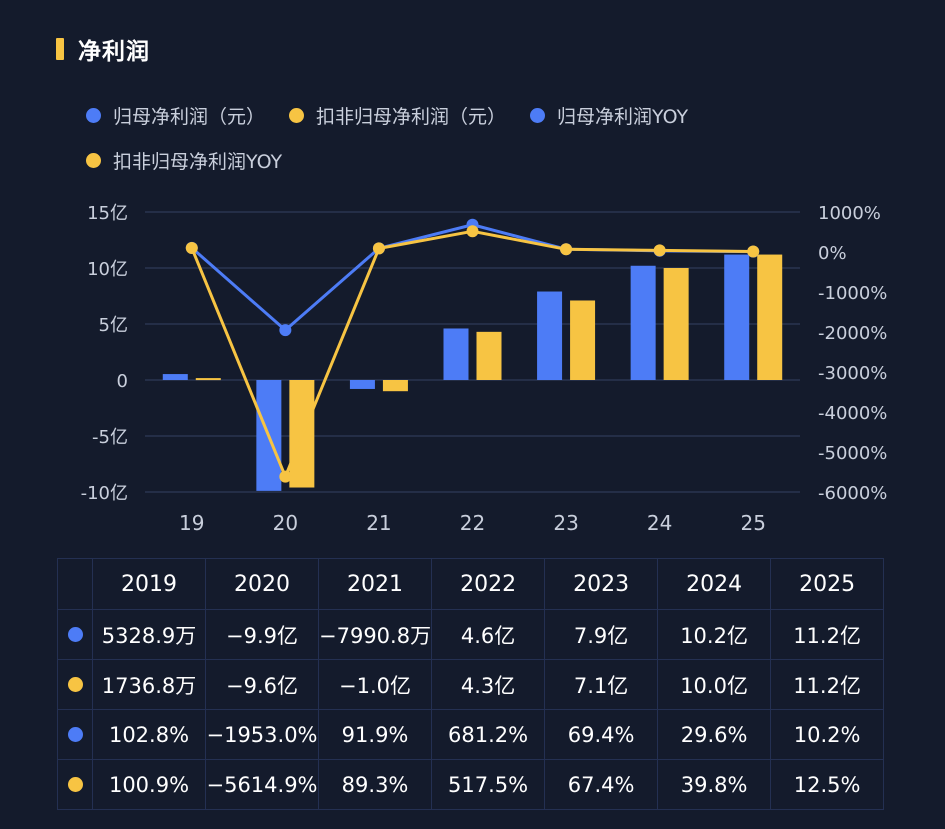  I want to click on table-cell: −1953.0%, so click(262, 734).